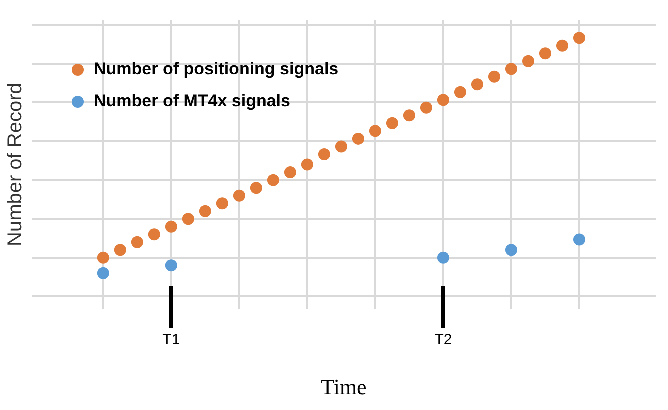  Describe the element at coordinates (216, 69) in the screenshot. I see `legend-label: Number of positioning signals` at that location.